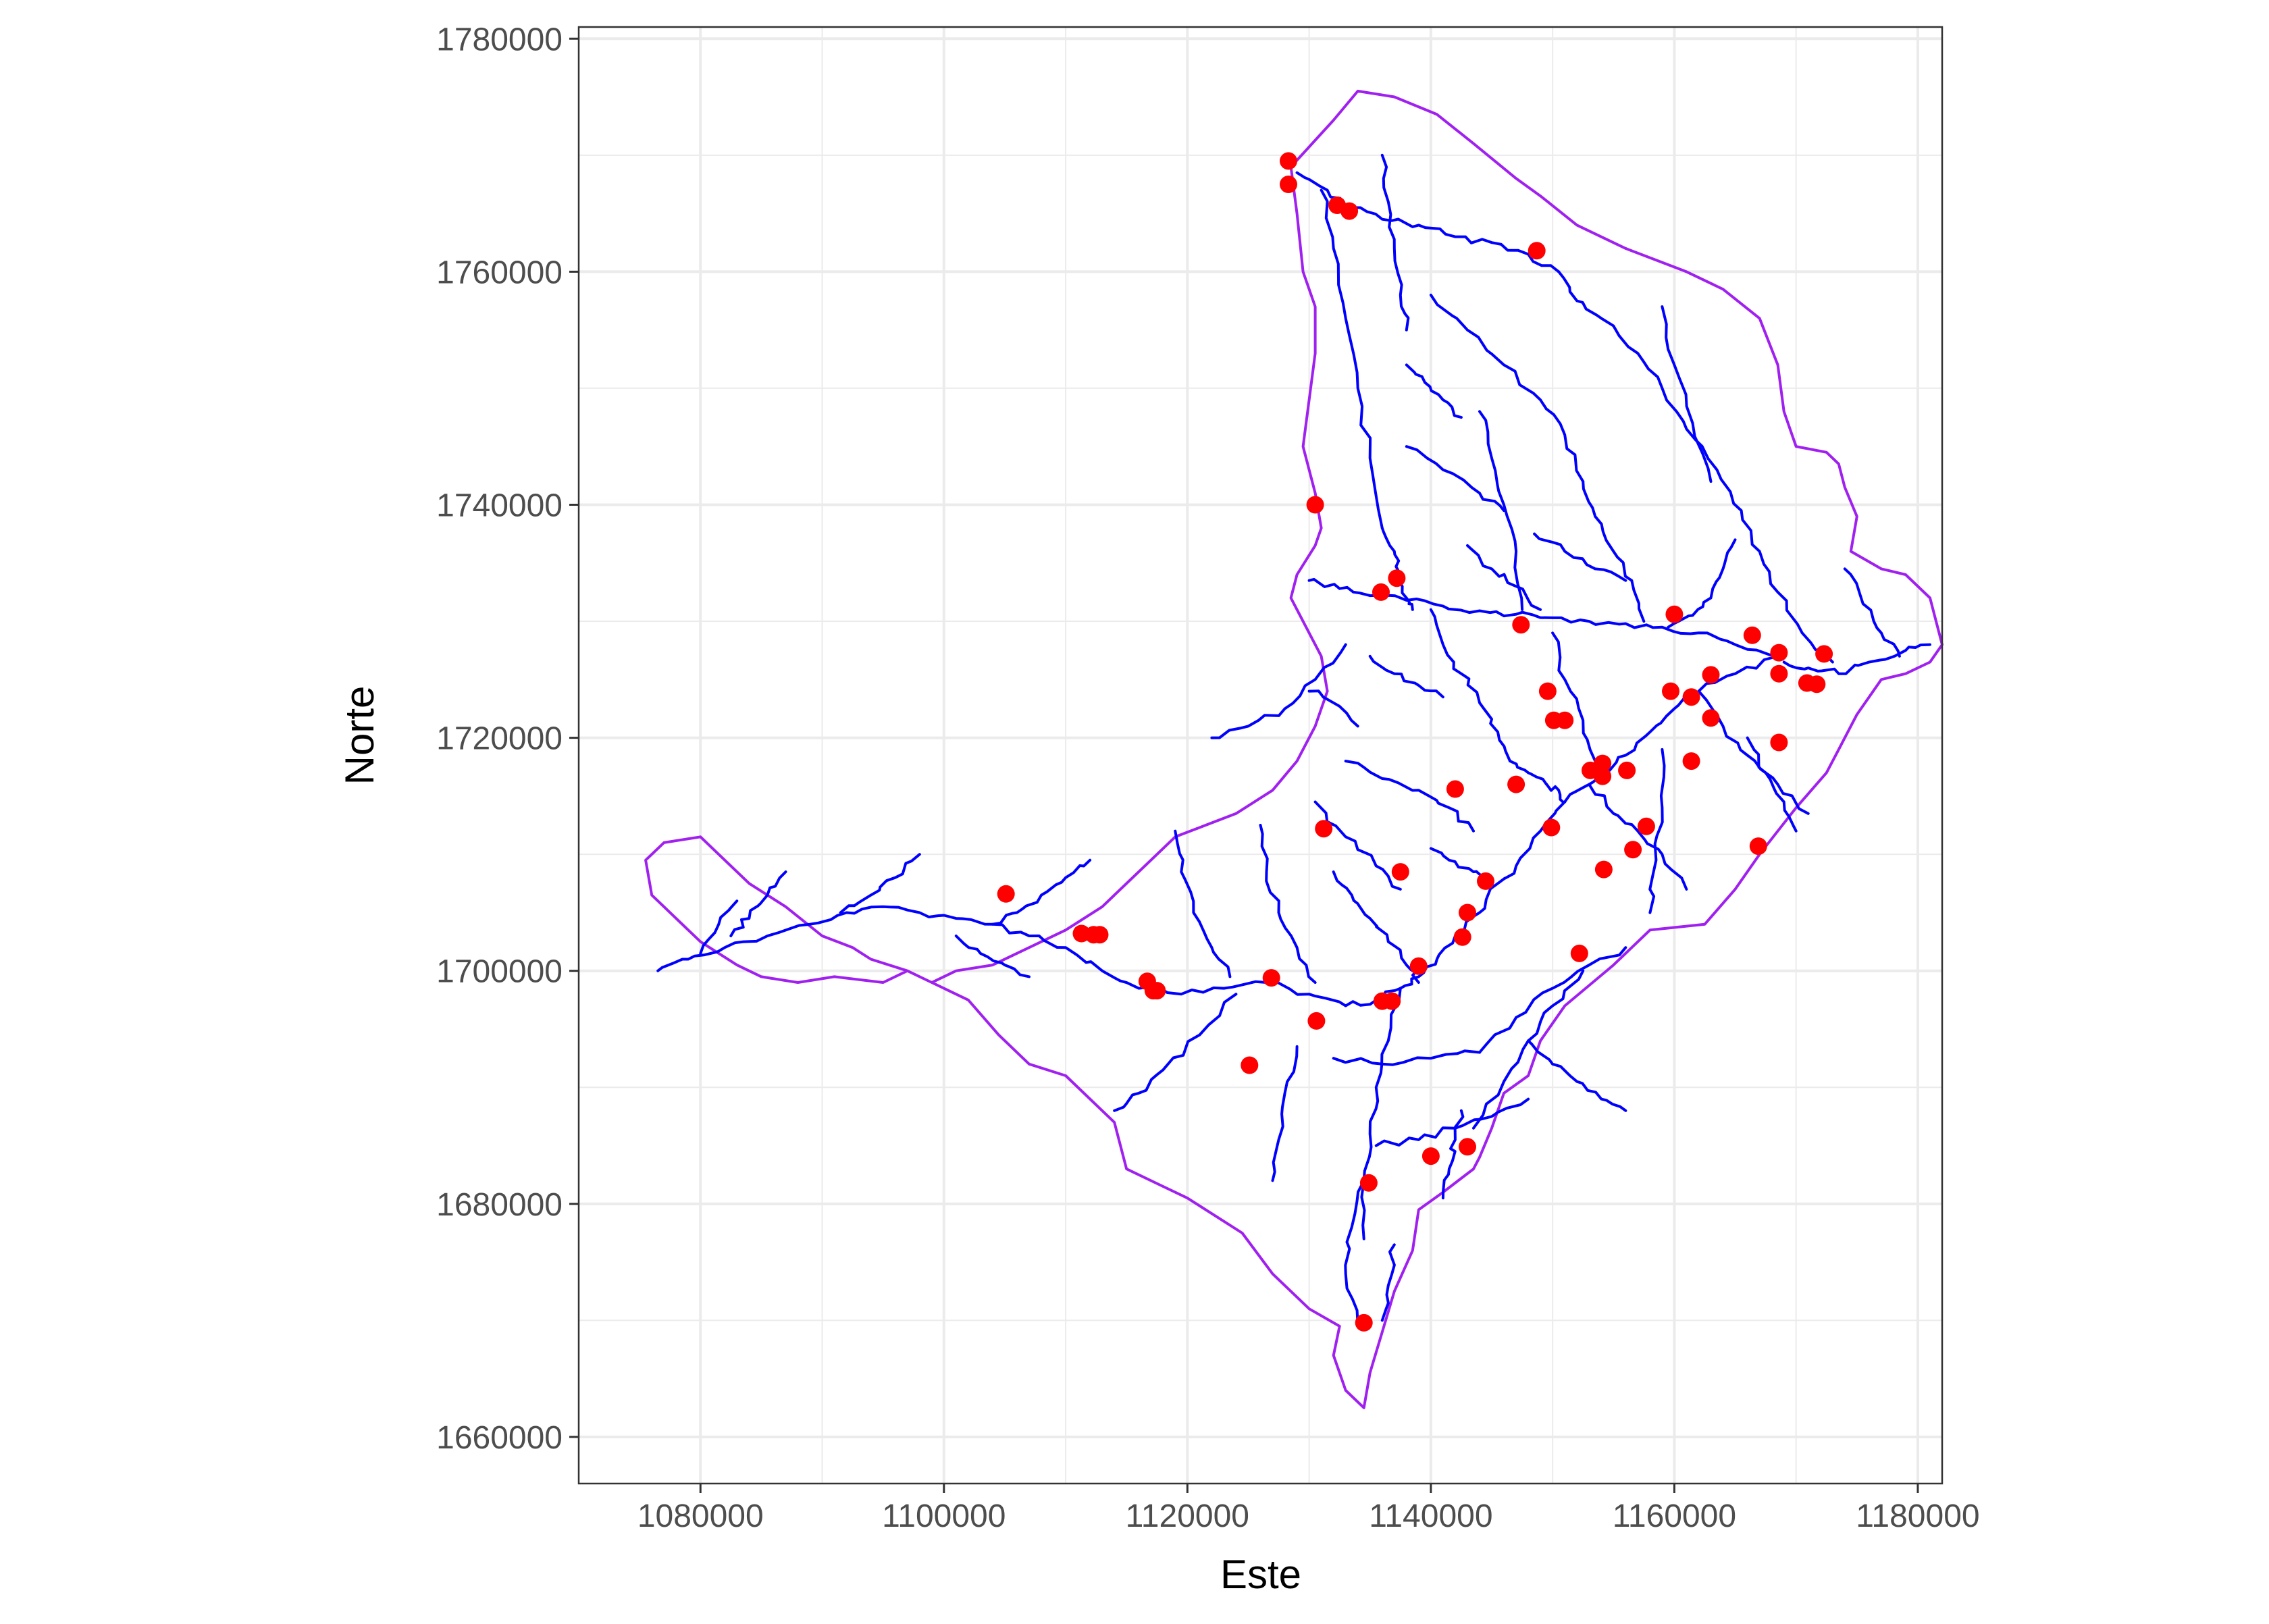  I want to click on y-tick-label: 1760000, so click(499, 272).